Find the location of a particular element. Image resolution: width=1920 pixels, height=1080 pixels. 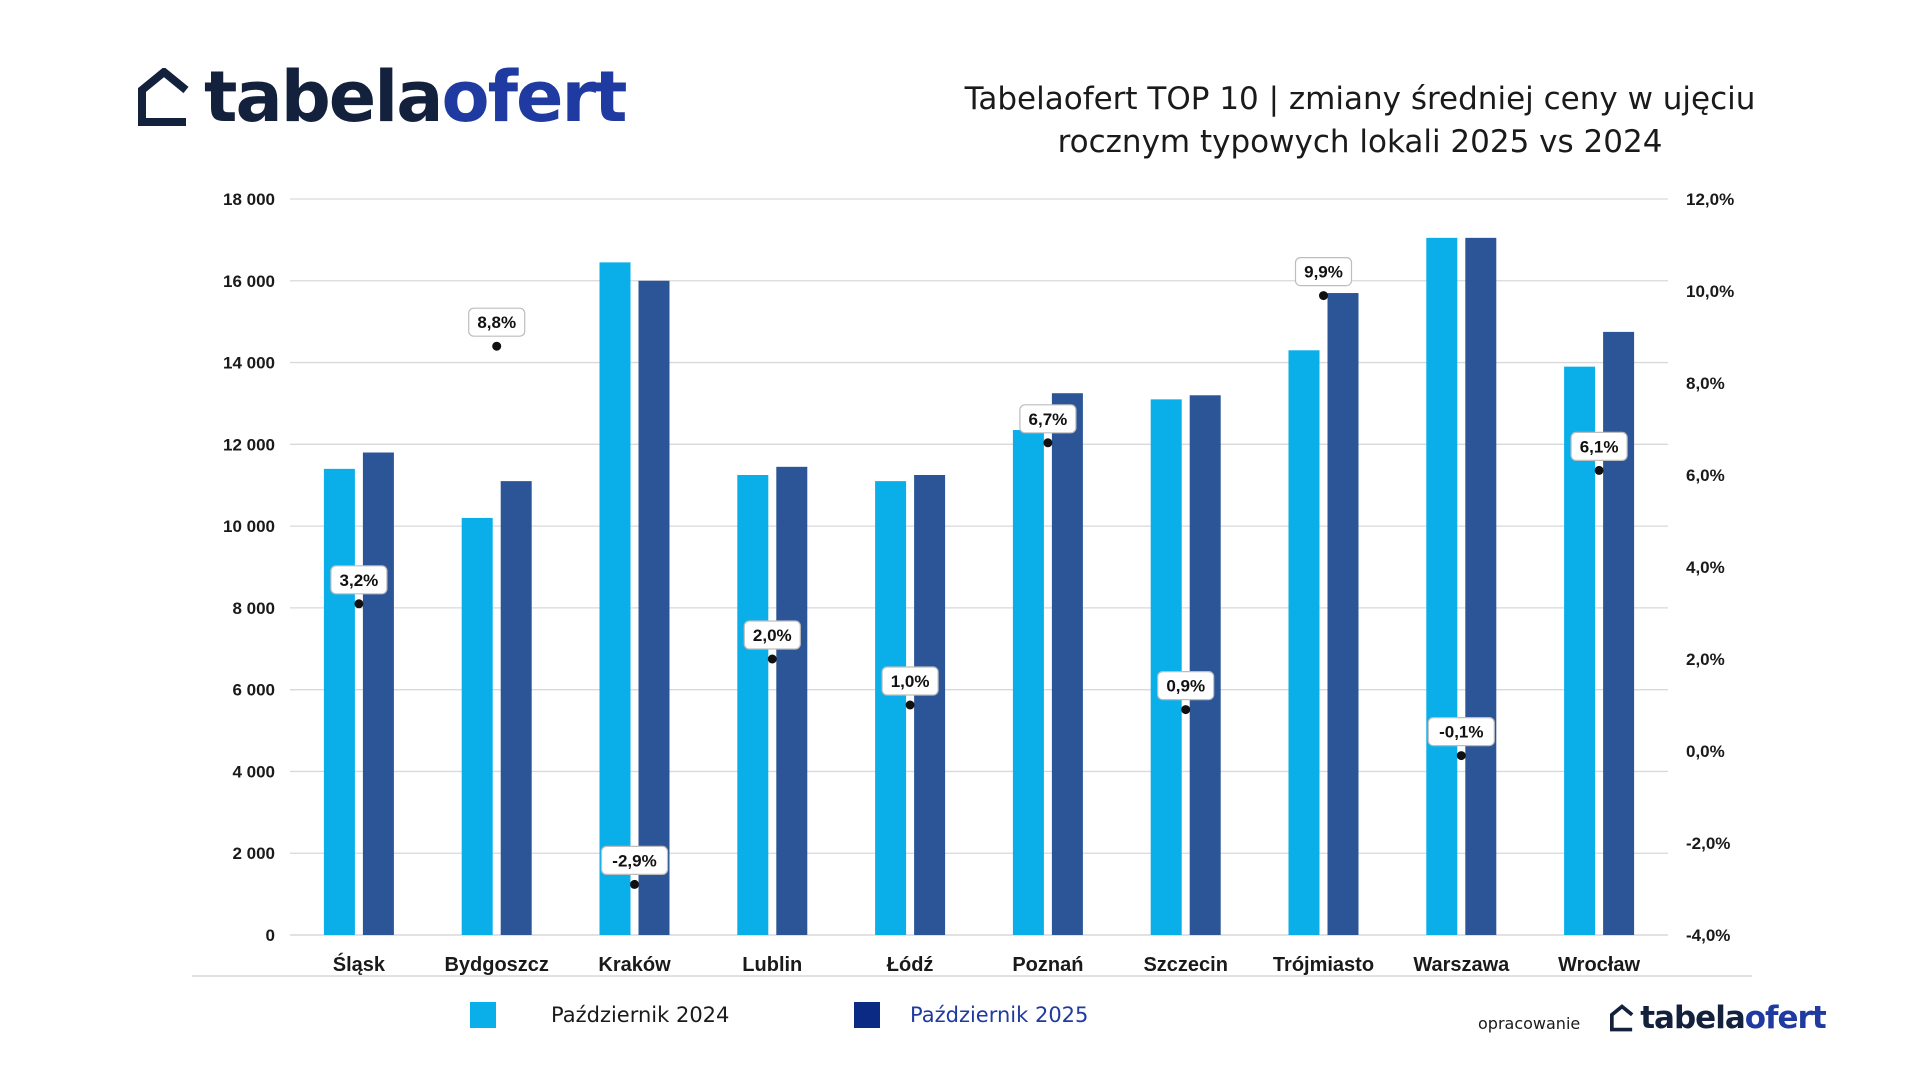

x-tick-label: Wrocław is located at coordinates (1599, 965).